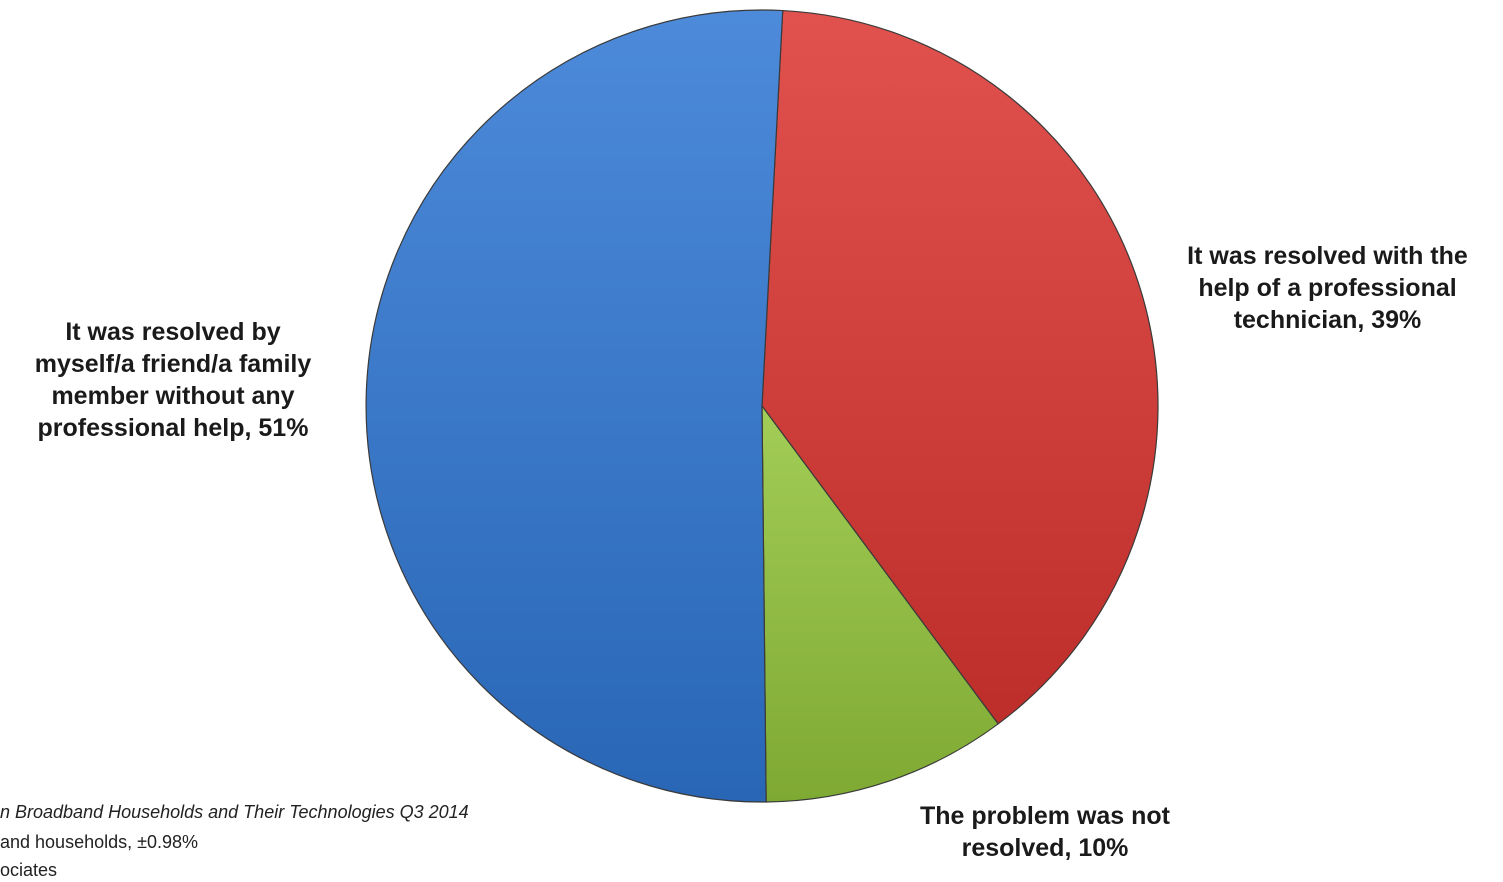 The height and width of the screenshot is (882, 1503). I want to click on slice-label-not-resolved: The problem was not resolved, 10%, so click(1045, 832).